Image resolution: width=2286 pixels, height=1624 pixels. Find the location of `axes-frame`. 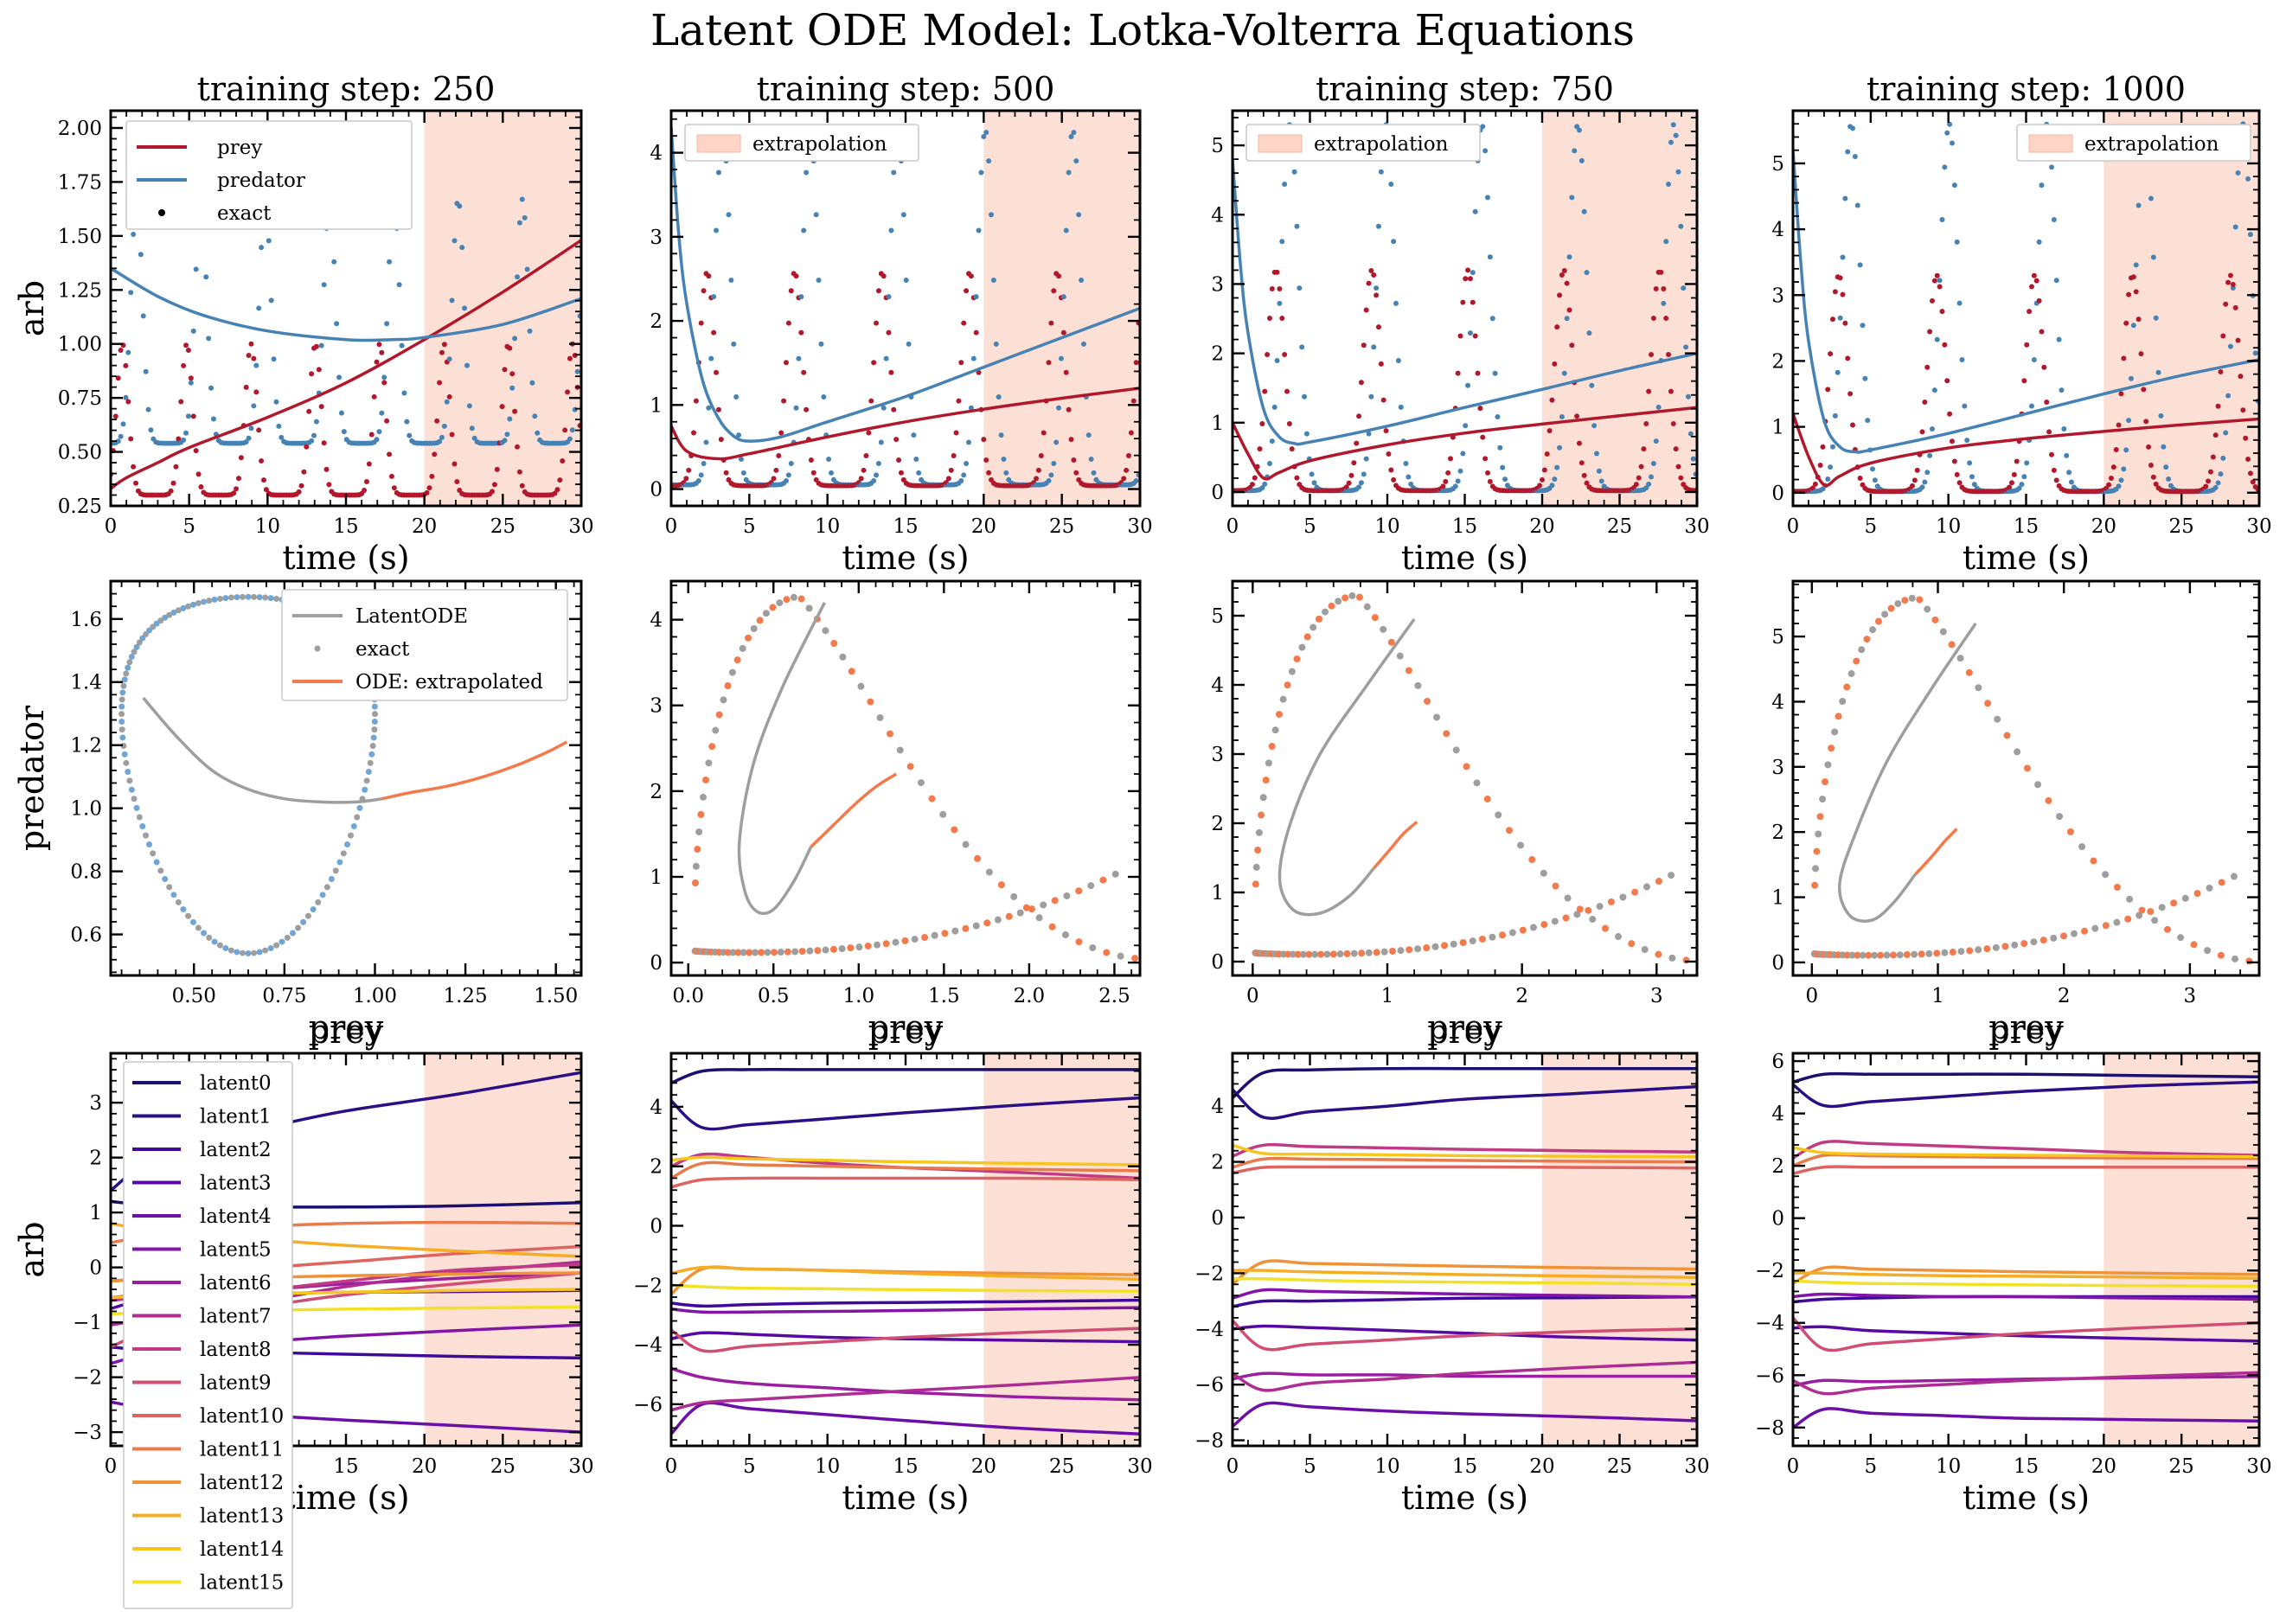

axes-frame is located at coordinates (346, 778).